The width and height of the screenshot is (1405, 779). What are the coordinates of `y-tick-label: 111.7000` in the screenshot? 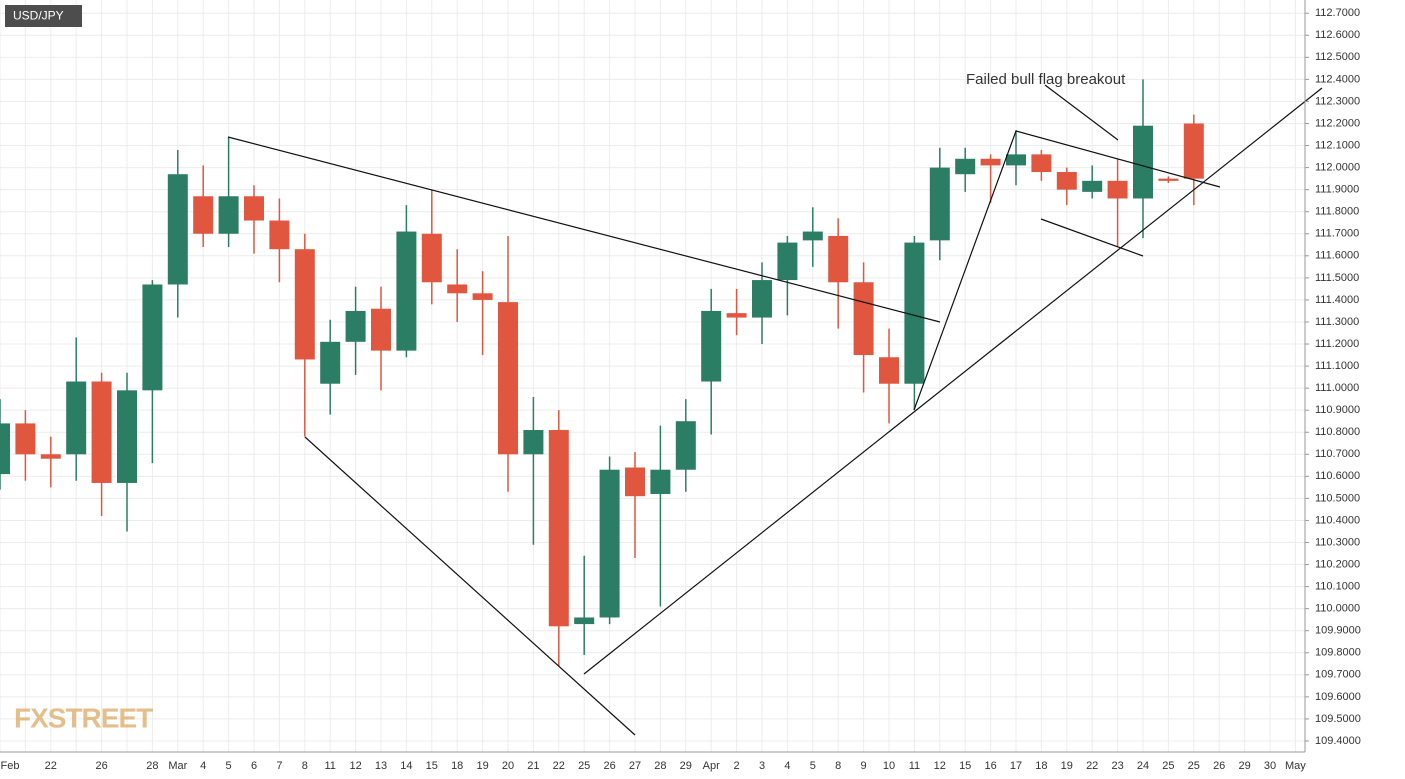 It's located at (1337, 234).